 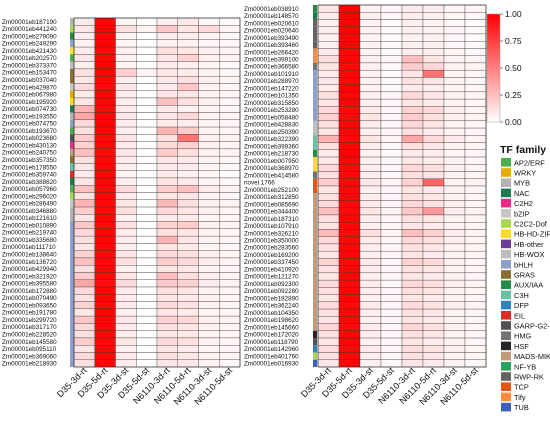 I want to click on row-label: Zm00001eb410920, so click(x=271, y=269).